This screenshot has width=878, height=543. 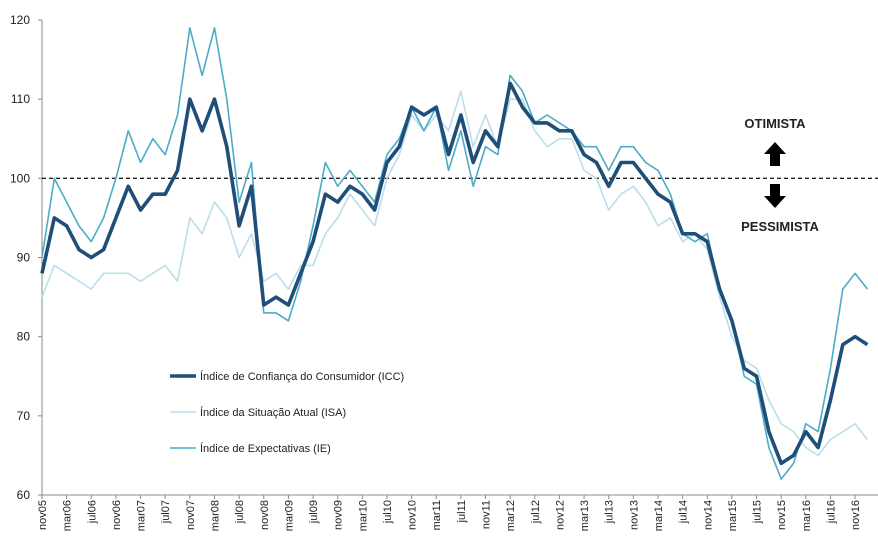 I want to click on legend-label: Índice da Situação Atual (ISA), so click(x=273, y=412).